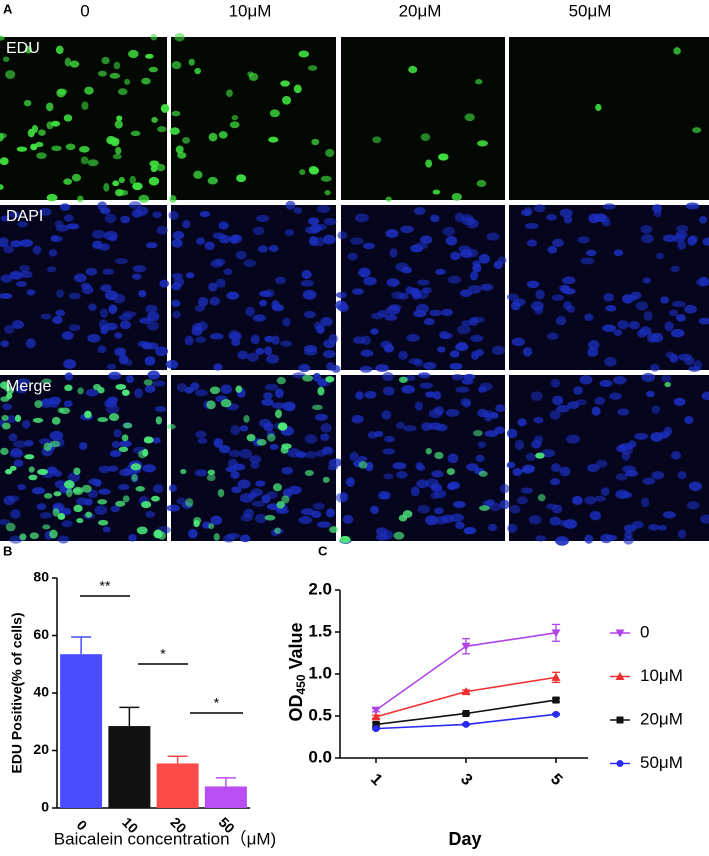 This screenshot has height=856, width=709. I want to click on y-tick-label: 0.0, so click(320, 756).